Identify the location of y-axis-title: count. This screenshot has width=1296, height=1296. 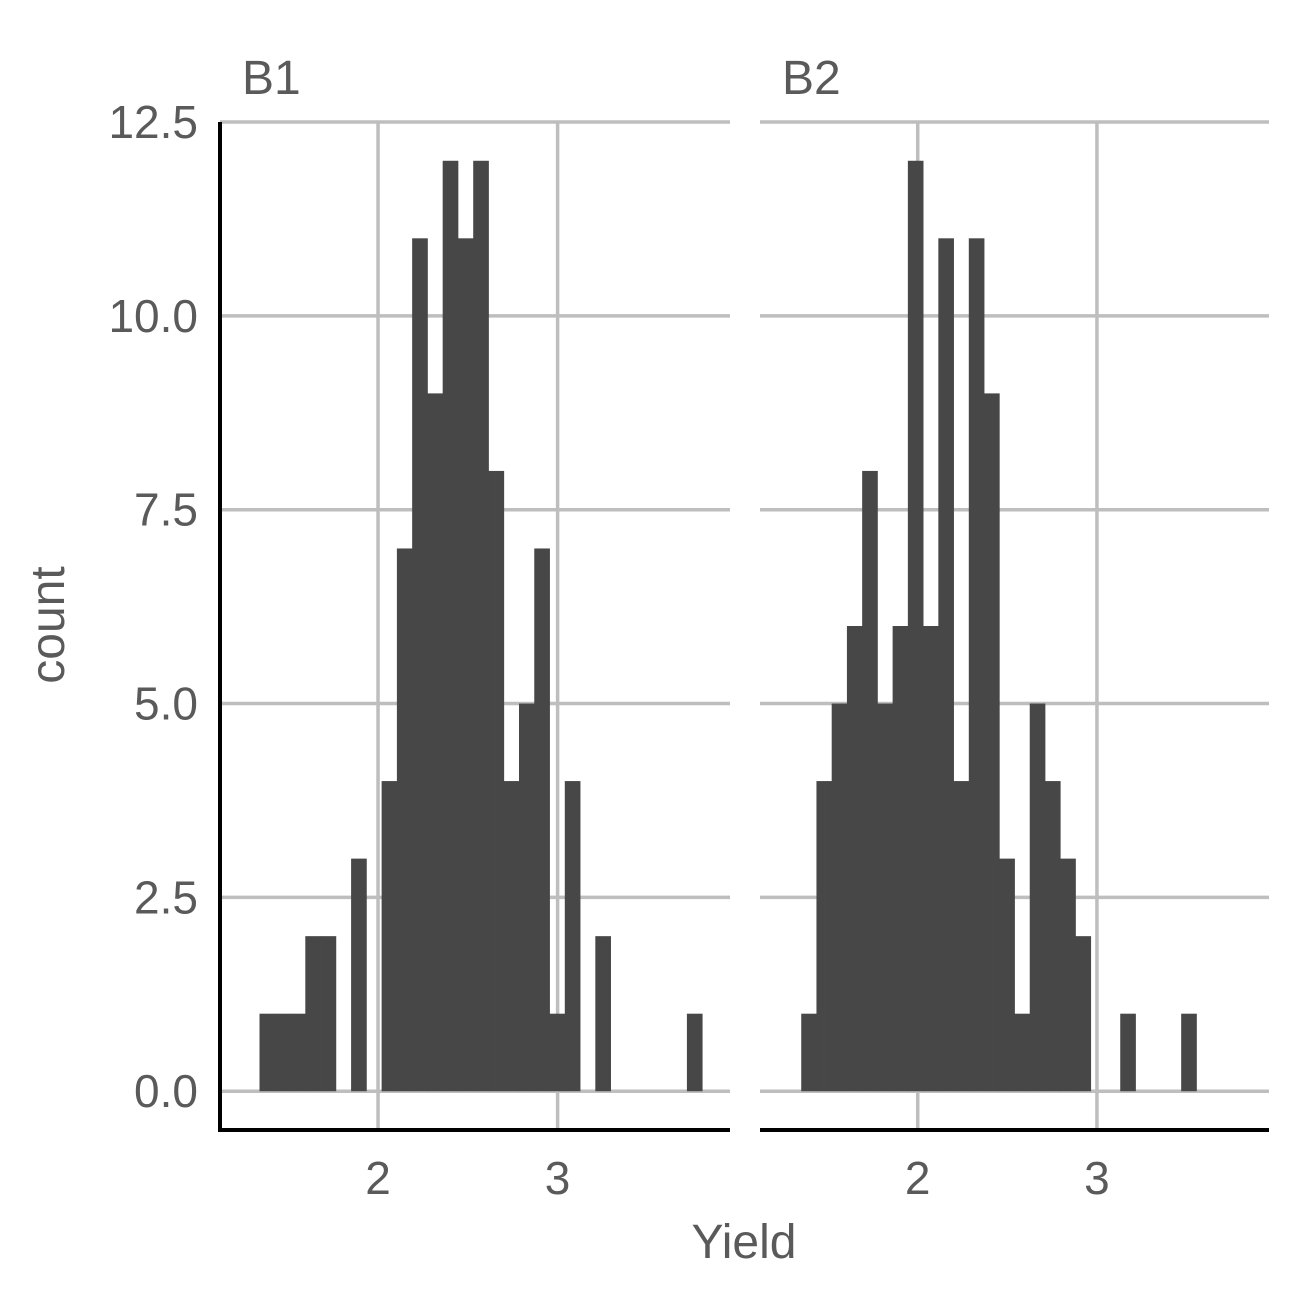
(48, 624).